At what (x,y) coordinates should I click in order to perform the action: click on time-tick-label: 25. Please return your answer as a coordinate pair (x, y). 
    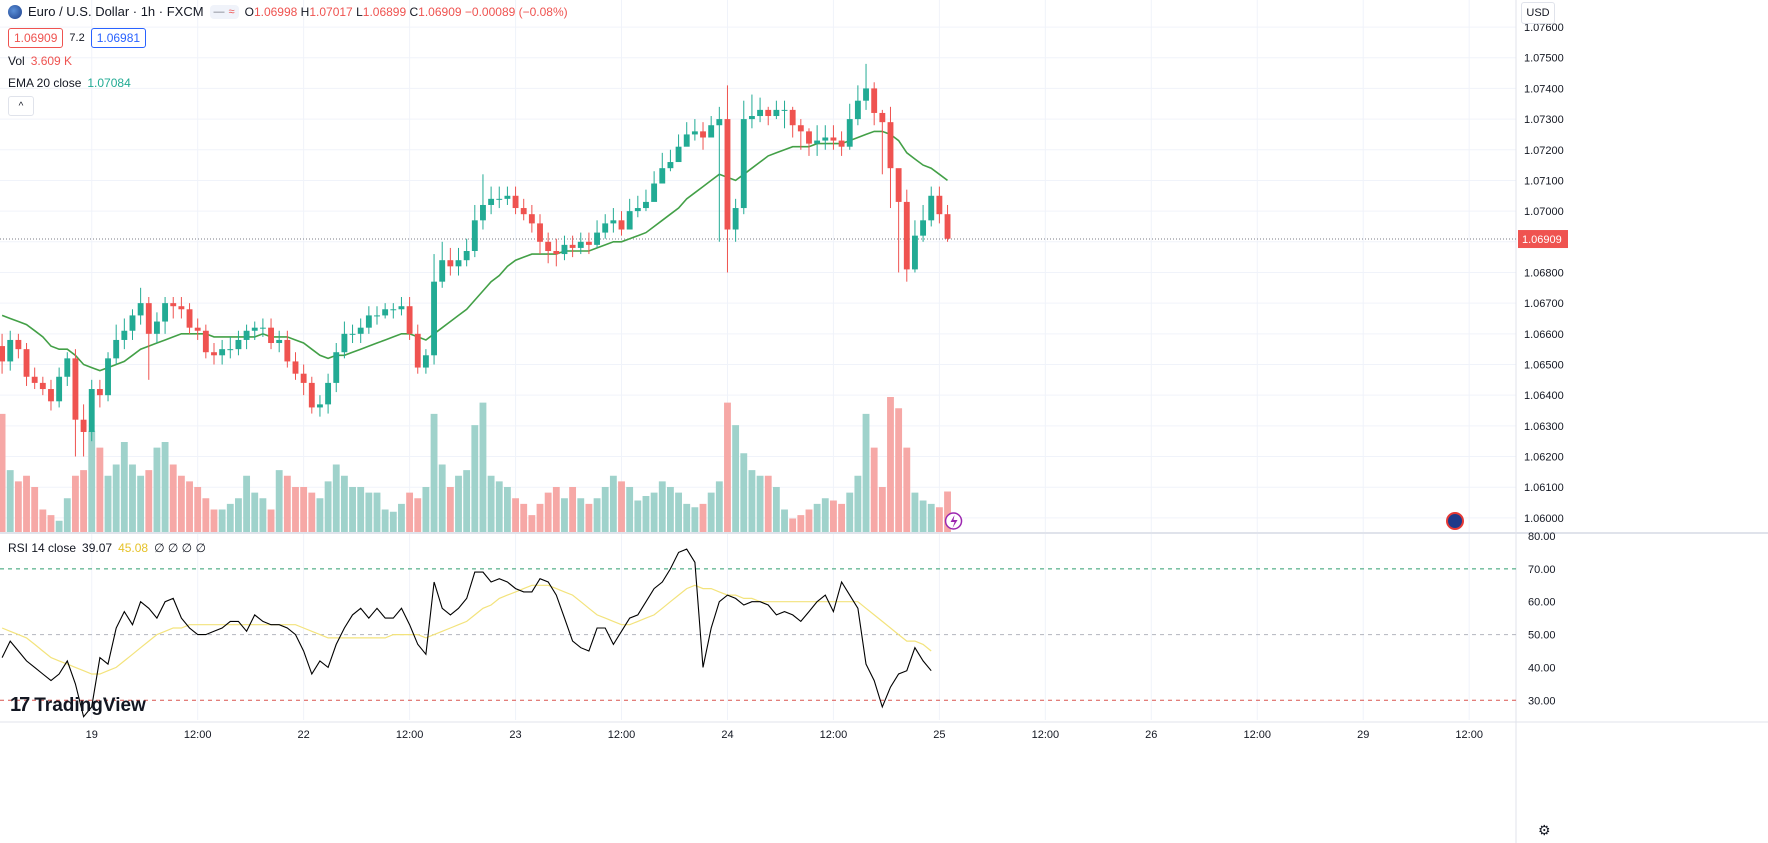
    Looking at the image, I should click on (939, 735).